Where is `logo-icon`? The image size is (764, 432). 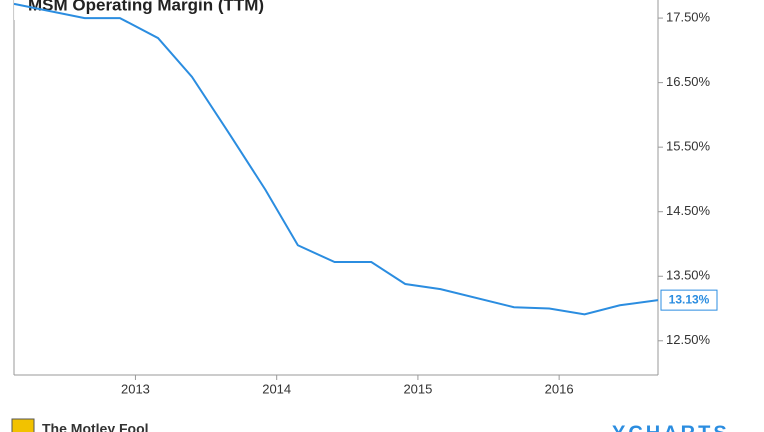 logo-icon is located at coordinates (23, 425).